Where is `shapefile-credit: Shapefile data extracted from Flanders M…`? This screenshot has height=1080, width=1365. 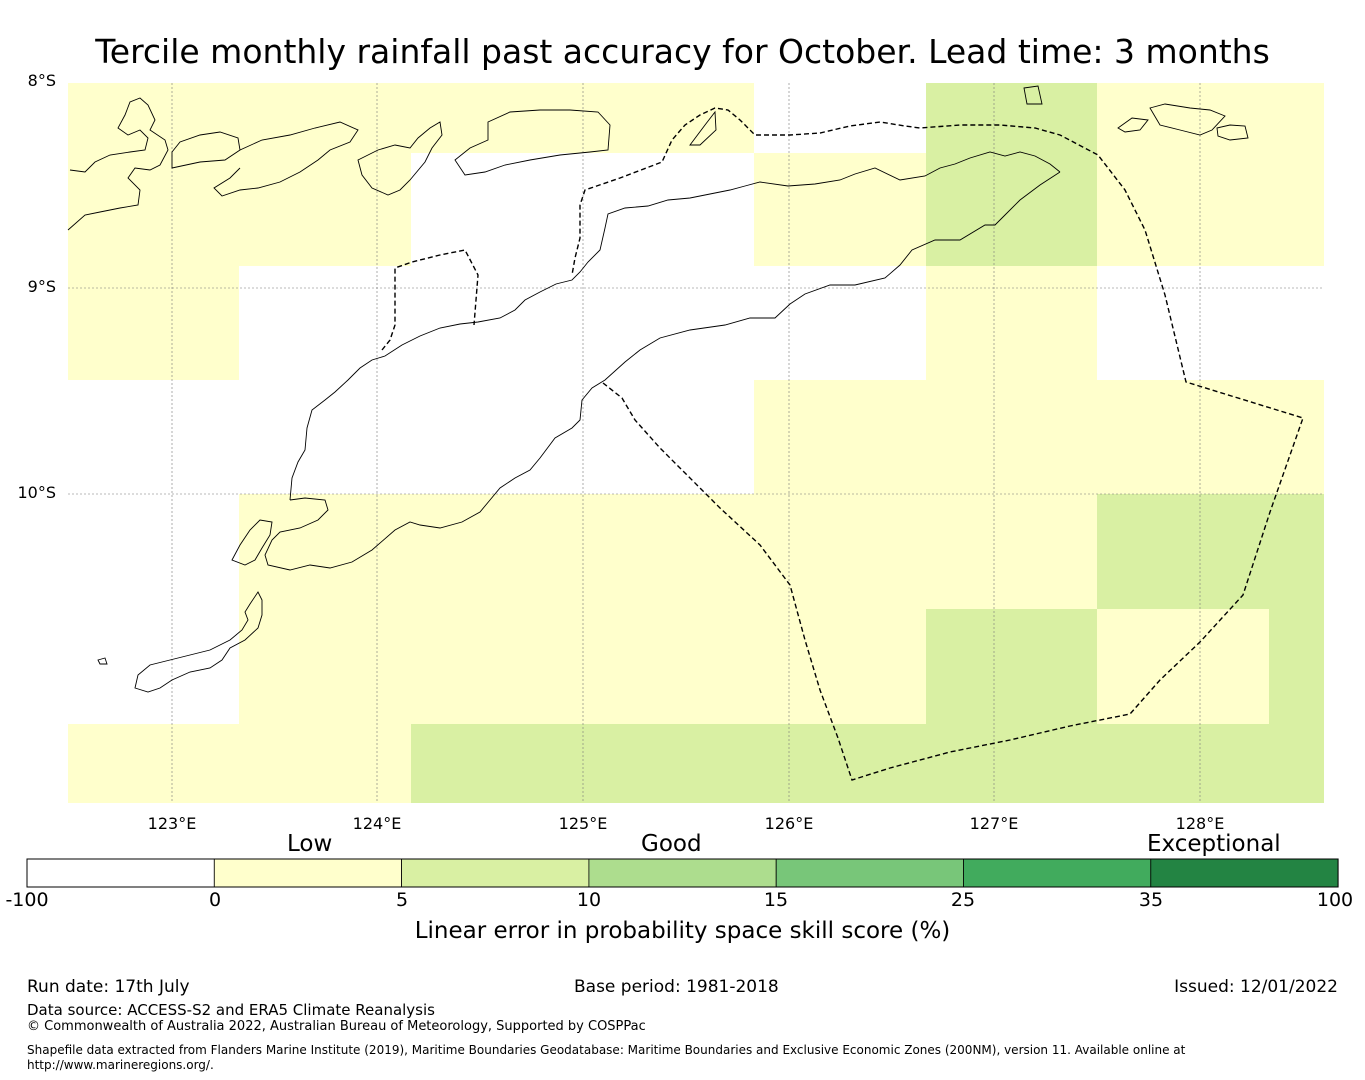 shapefile-credit: Shapefile data extracted from Flanders M… is located at coordinates (606, 1050).